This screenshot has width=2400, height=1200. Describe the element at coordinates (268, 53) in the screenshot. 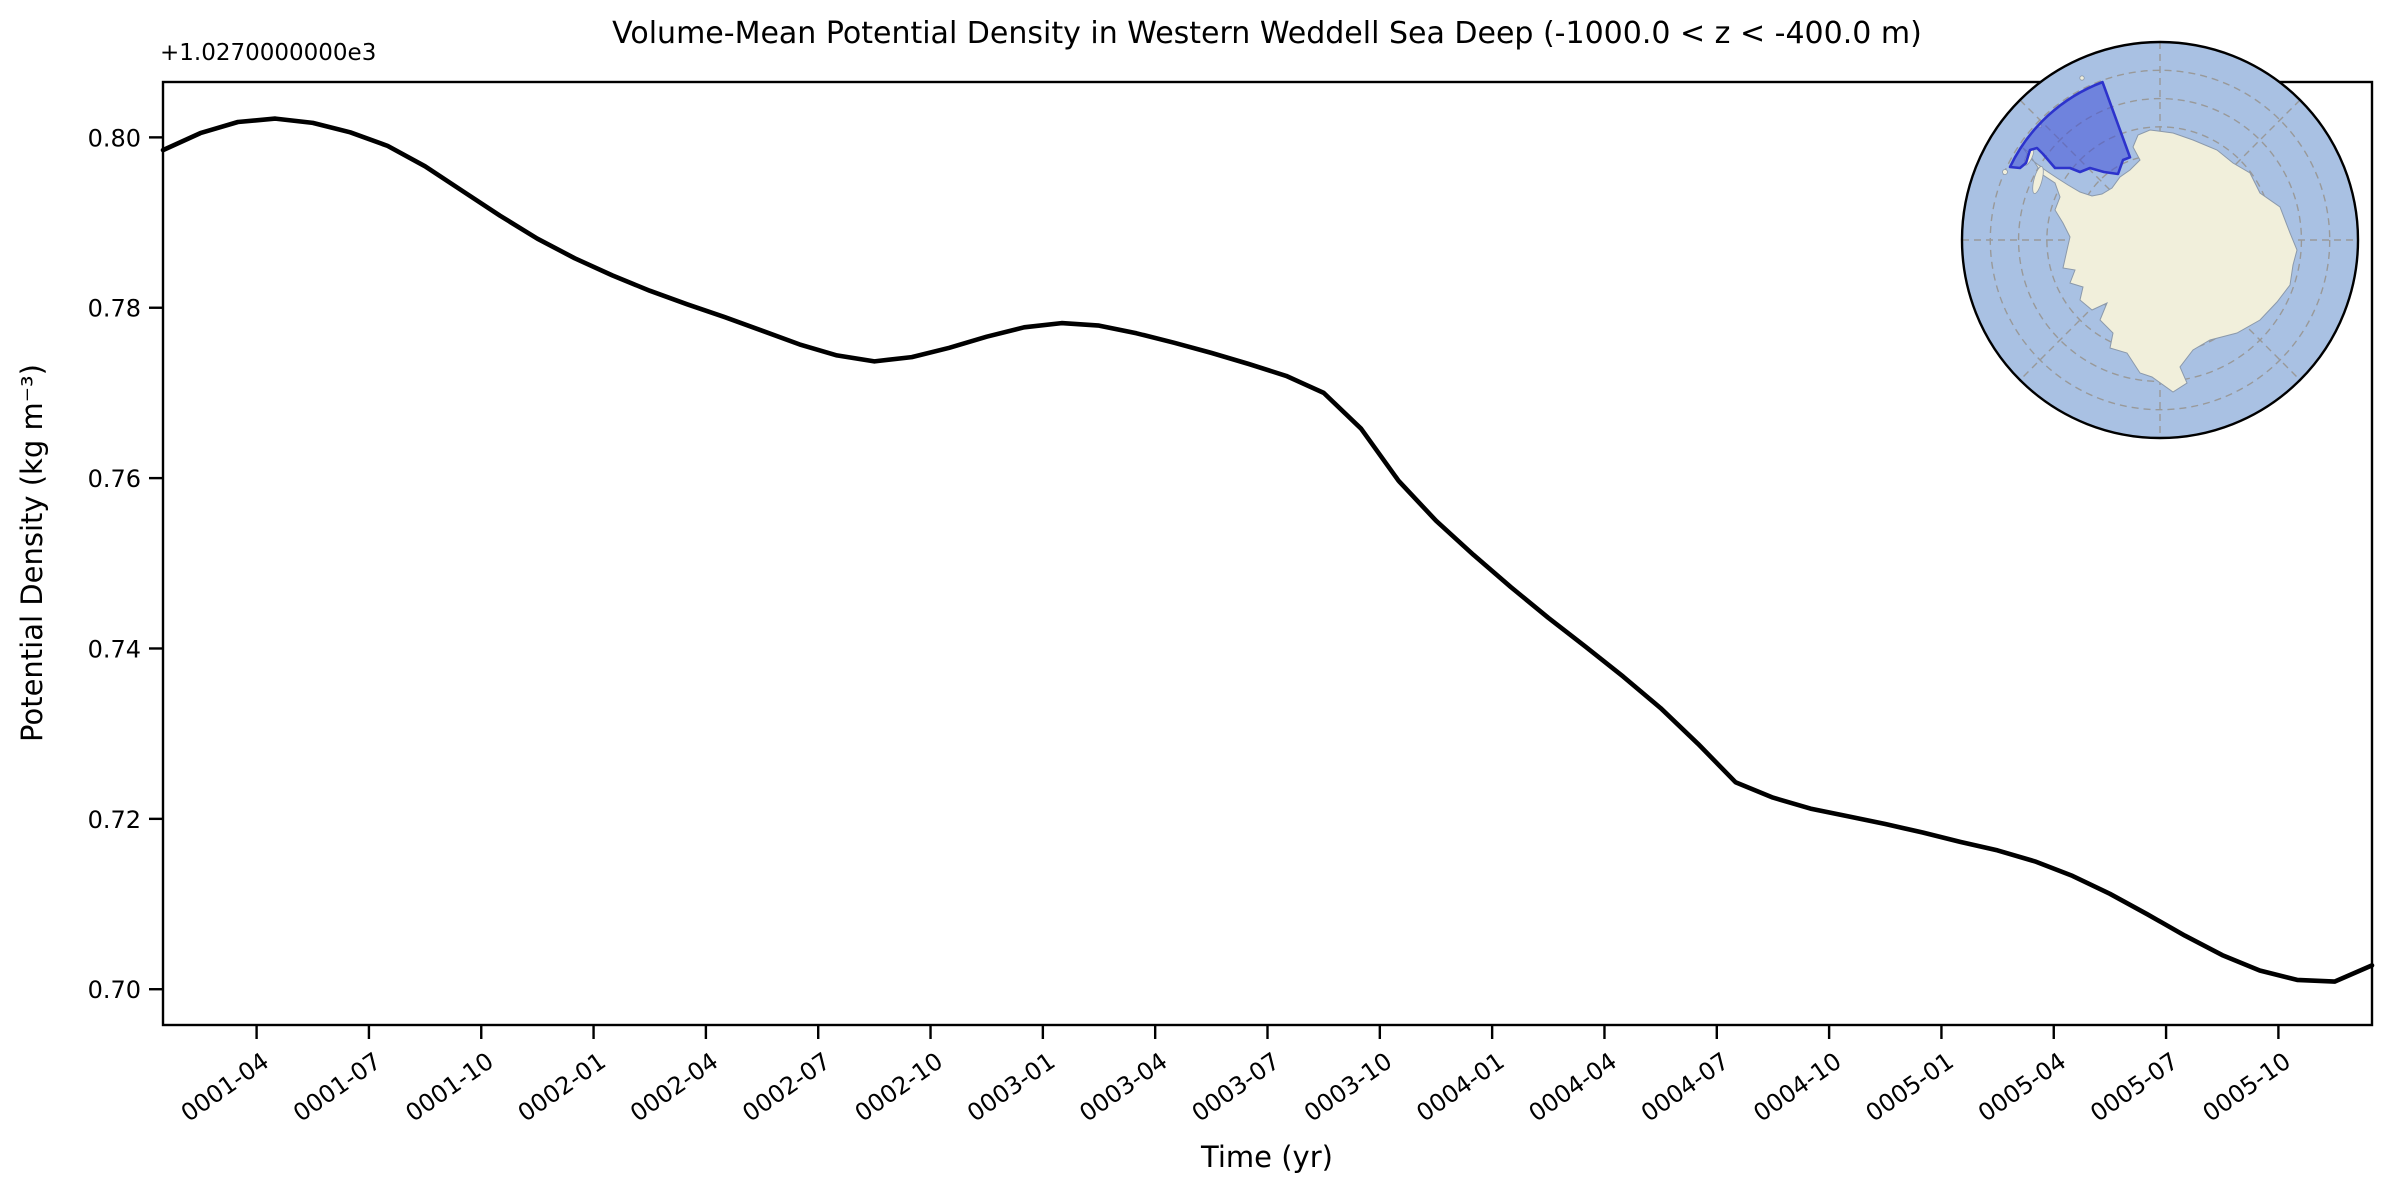

I see `y-axis-offset-text: +1.0270000000e3` at that location.